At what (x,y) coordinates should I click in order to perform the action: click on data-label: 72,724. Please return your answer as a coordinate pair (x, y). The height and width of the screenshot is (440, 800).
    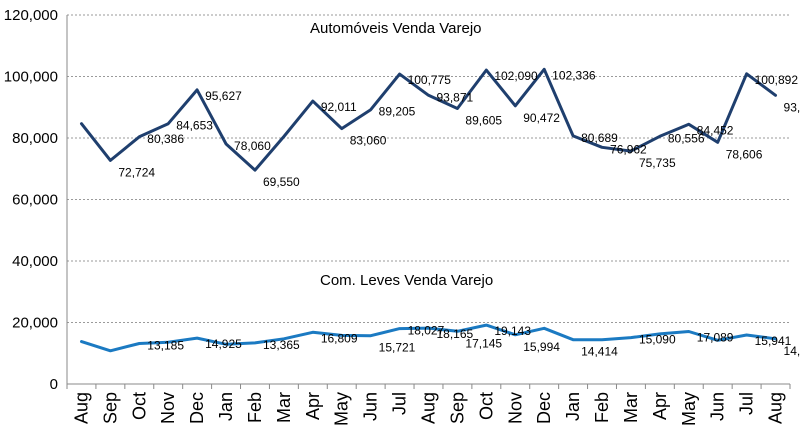
    Looking at the image, I should click on (136, 172).